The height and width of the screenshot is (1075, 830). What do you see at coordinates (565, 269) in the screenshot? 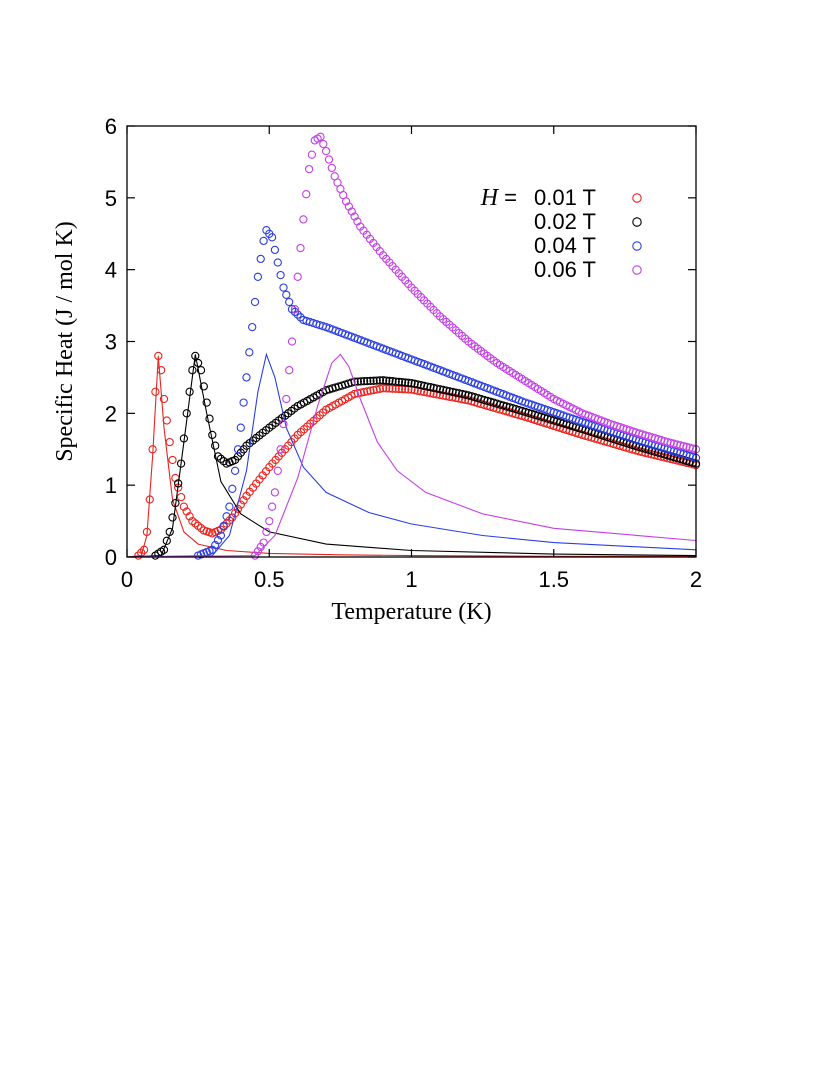
I see `legend-label: 0.06 T` at bounding box center [565, 269].